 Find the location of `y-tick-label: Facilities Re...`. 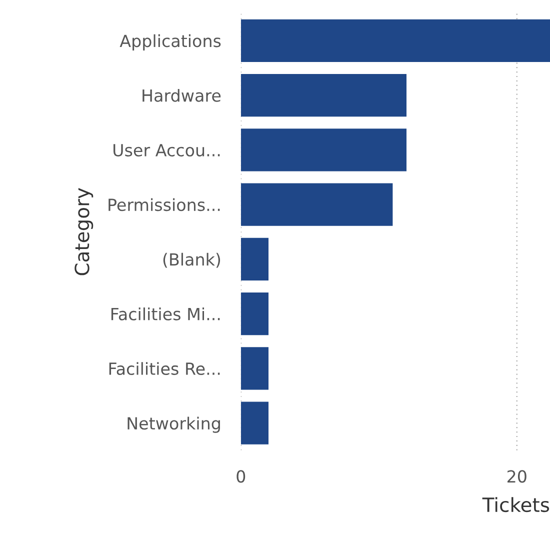

y-tick-label: Facilities Re... is located at coordinates (164, 369).